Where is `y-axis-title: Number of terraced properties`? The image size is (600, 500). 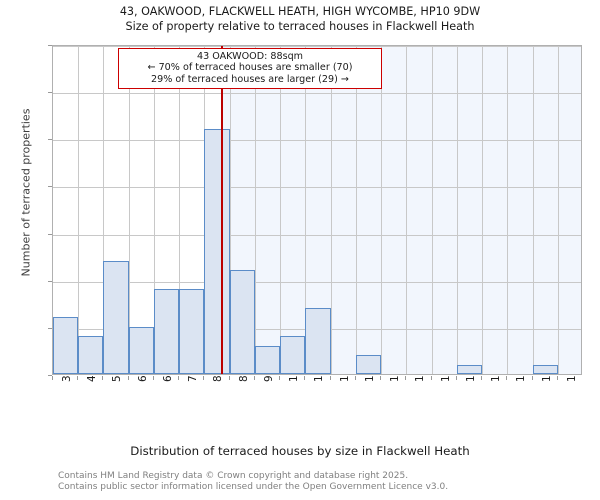 y-axis-title: Number of terraced properties is located at coordinates (26, 192).